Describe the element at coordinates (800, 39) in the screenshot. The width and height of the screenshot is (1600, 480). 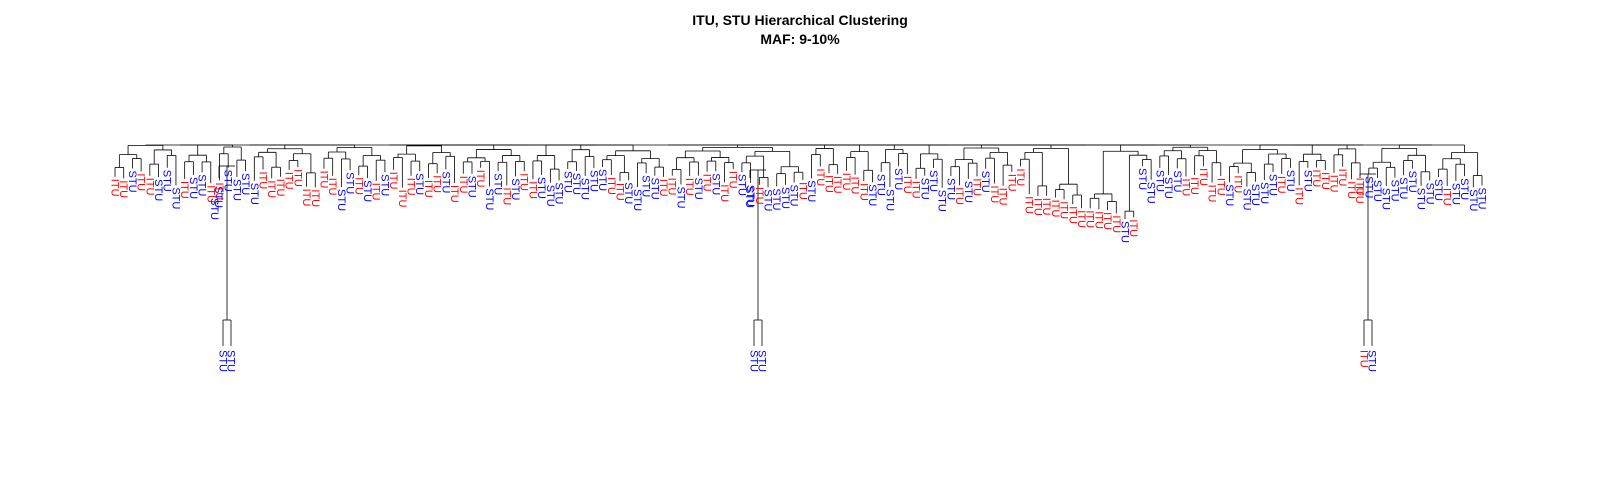
I see `chart-subtitle: MAF: 9-10%` at that location.